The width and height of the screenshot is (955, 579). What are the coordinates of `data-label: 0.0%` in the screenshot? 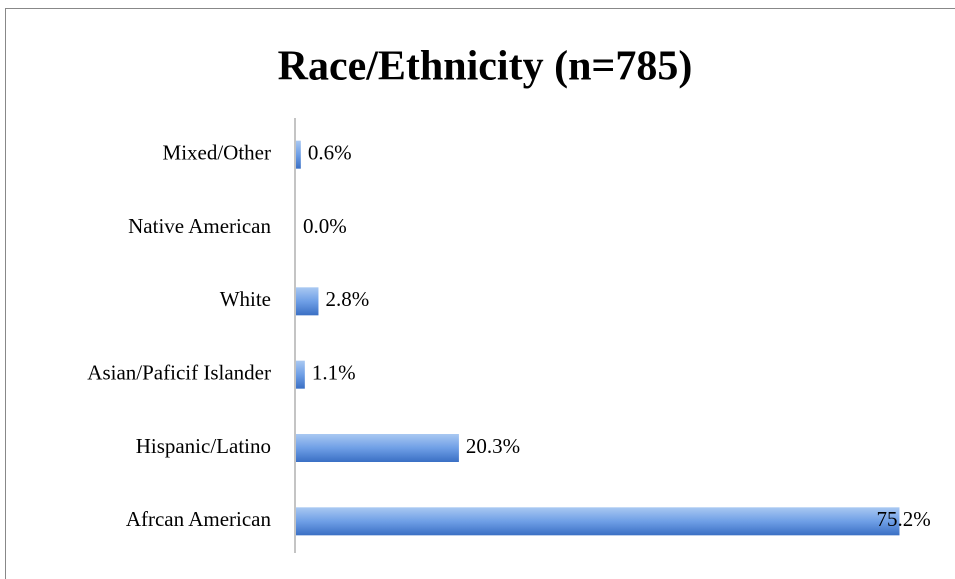 It's located at (325, 226).